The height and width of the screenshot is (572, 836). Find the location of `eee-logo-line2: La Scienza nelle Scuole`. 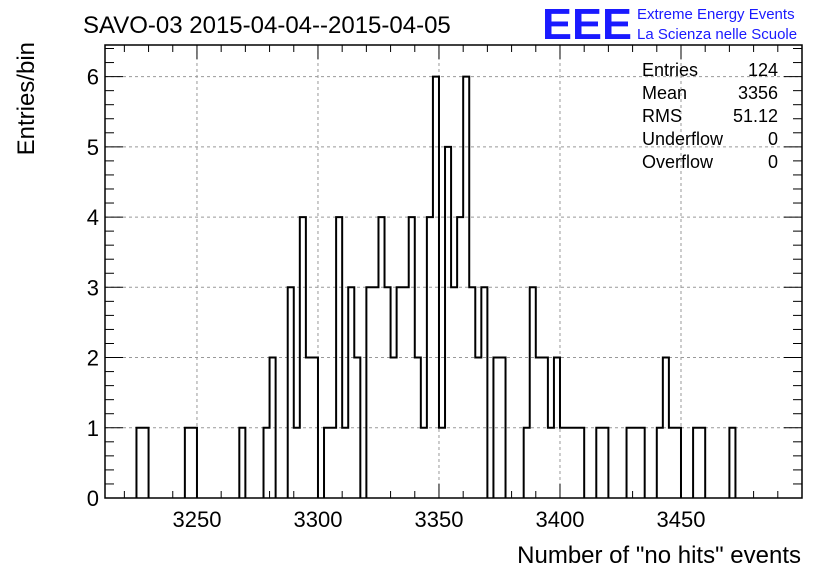

eee-logo-line2: La Scienza nelle Scuole is located at coordinates (717, 34).